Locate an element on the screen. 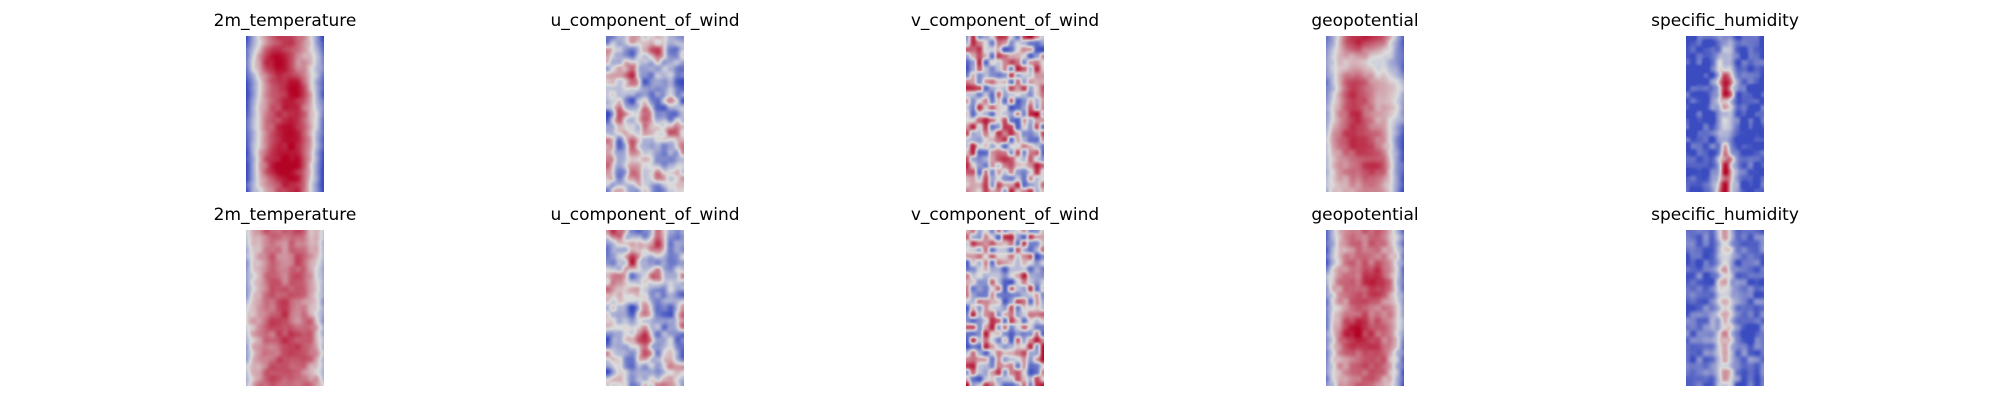 Image resolution: width=2000 pixels, height=400 pixels. panel-2m-temperature-row1: 2m_temperature is located at coordinates (285, 105).